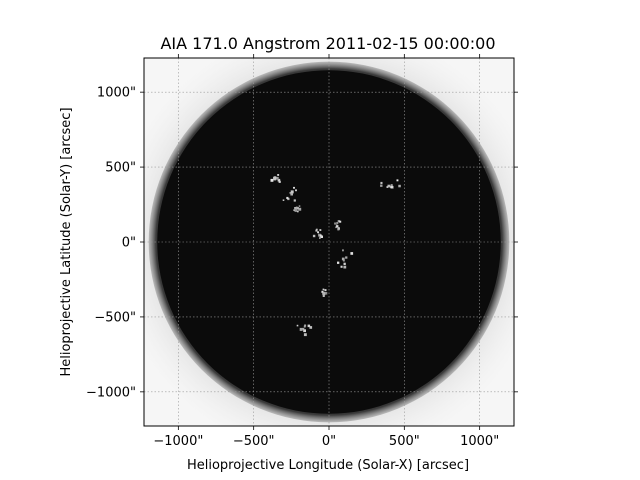  I want to click on x-tick-label: −500", so click(254, 441).